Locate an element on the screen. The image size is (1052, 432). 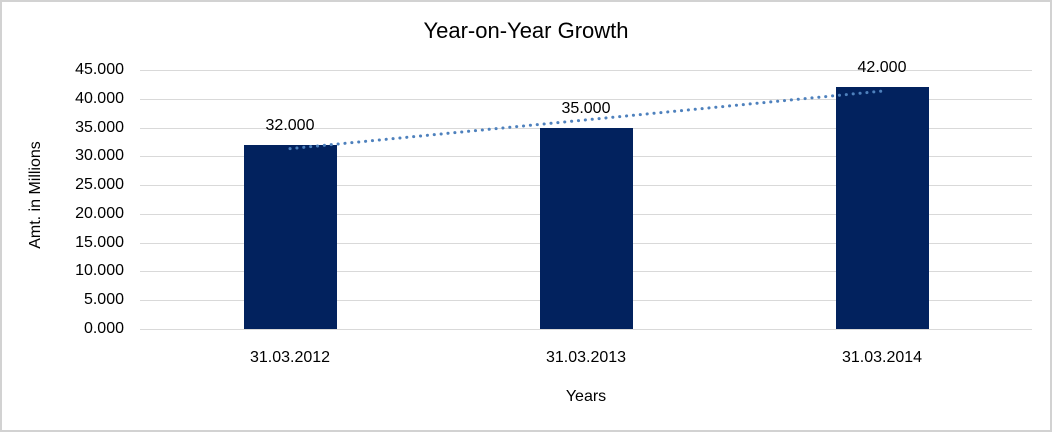
y-tick-label: 30.000 is located at coordinates (99, 156).